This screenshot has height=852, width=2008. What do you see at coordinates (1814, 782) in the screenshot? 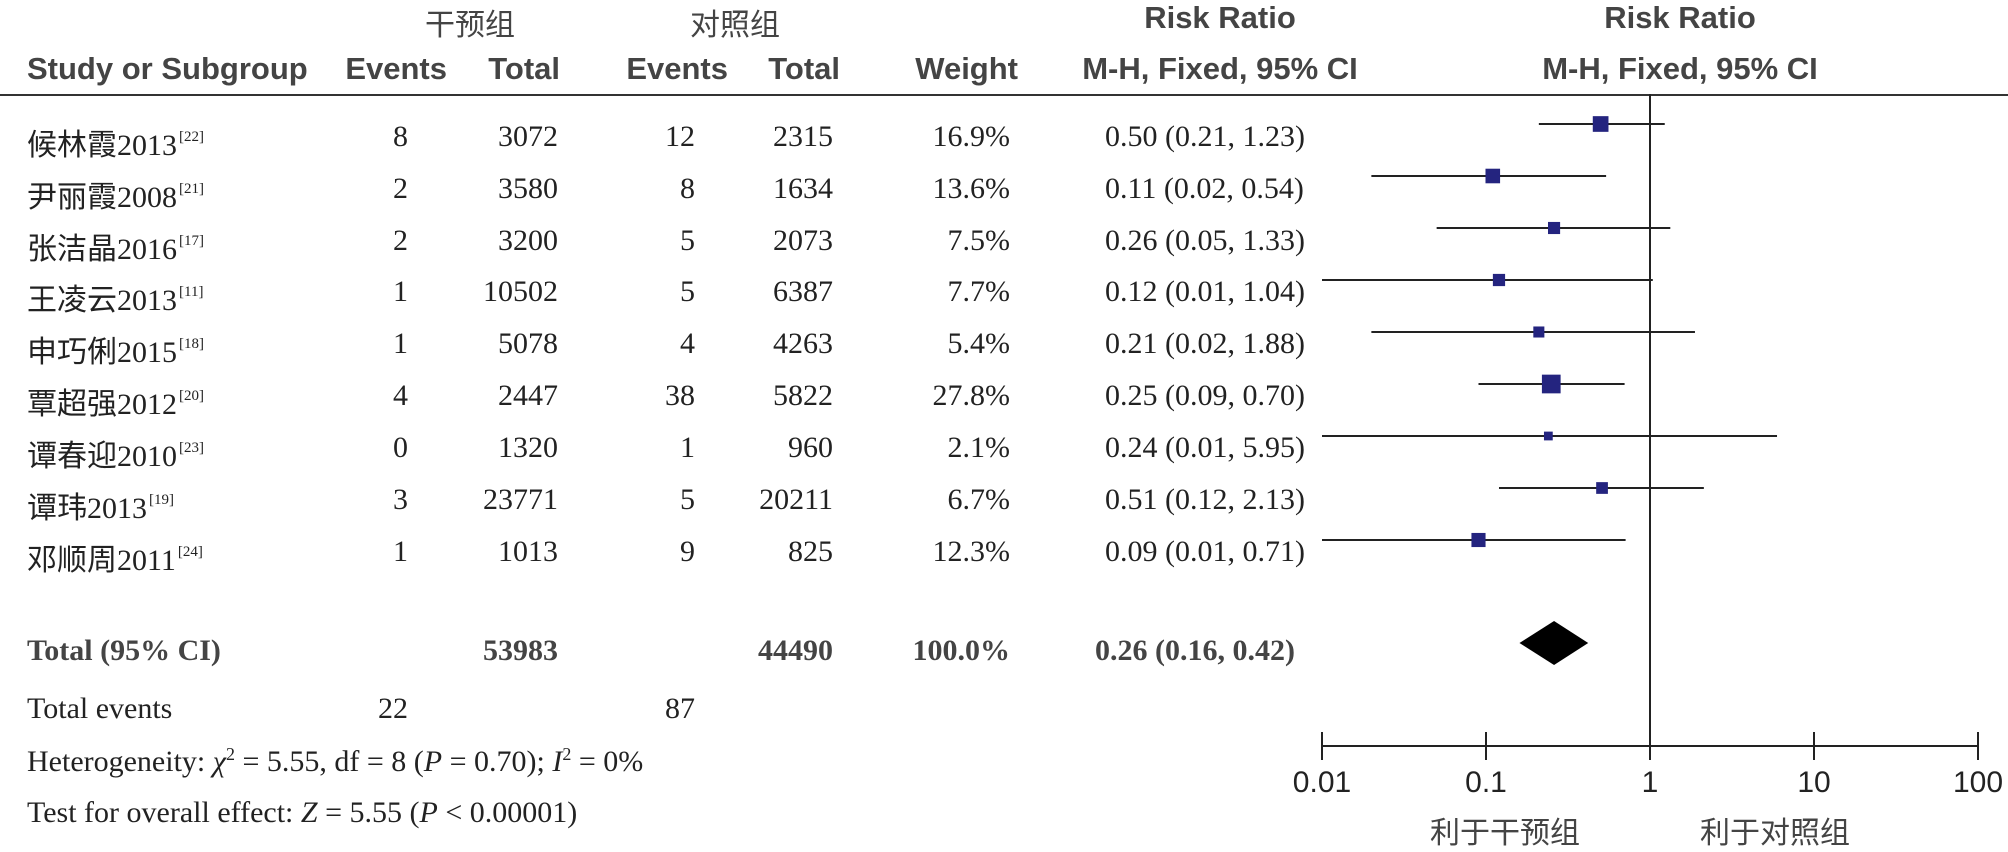
I see `tick-label: 10` at bounding box center [1814, 782].